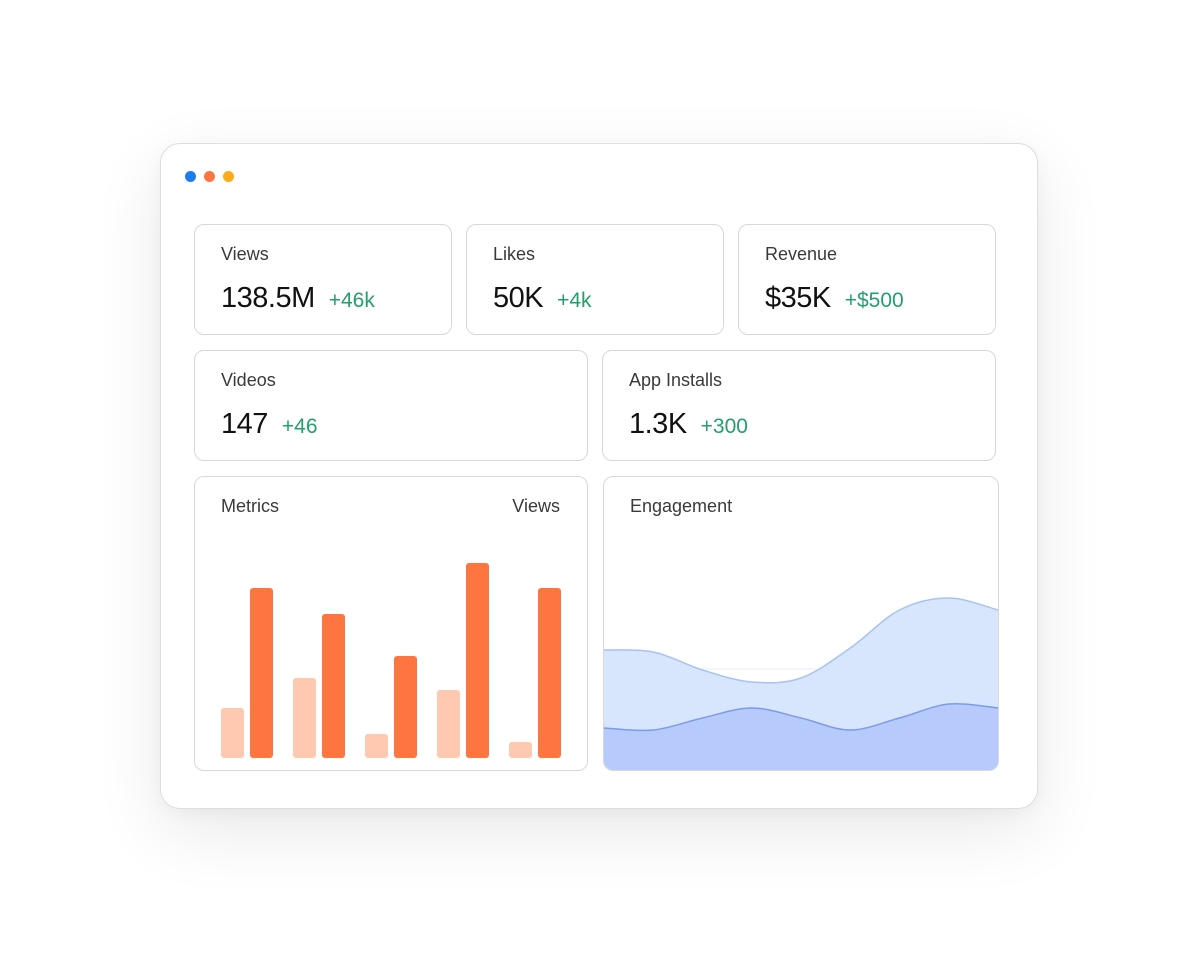 This screenshot has height=954, width=1200. I want to click on stat-label: Likes, so click(514, 254).